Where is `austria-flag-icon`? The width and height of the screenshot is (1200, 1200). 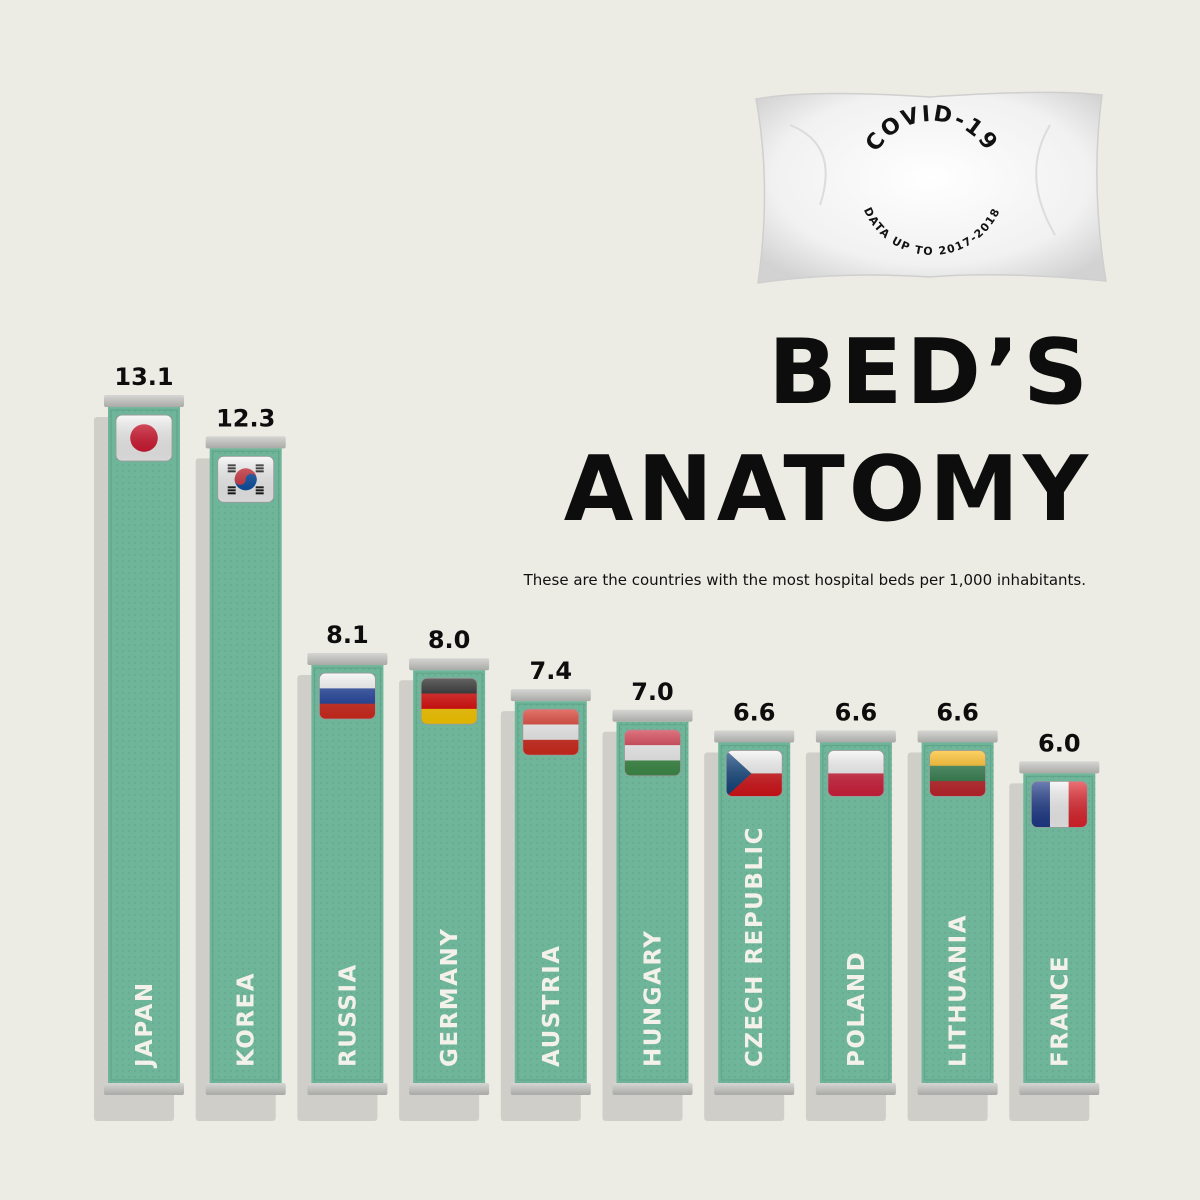 austria-flag-icon is located at coordinates (551, 732).